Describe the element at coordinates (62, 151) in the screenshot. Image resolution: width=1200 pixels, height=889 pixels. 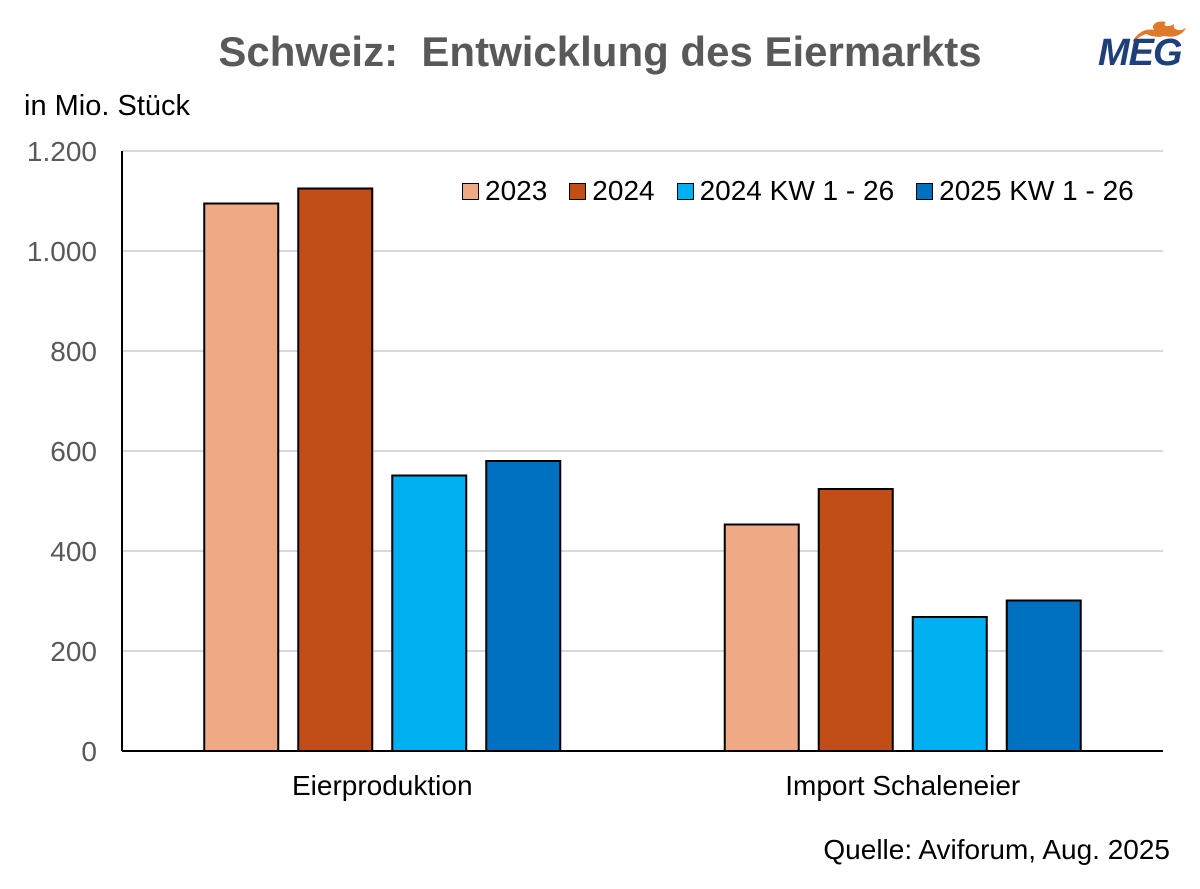
I see `y-tick-label: 1.200` at that location.